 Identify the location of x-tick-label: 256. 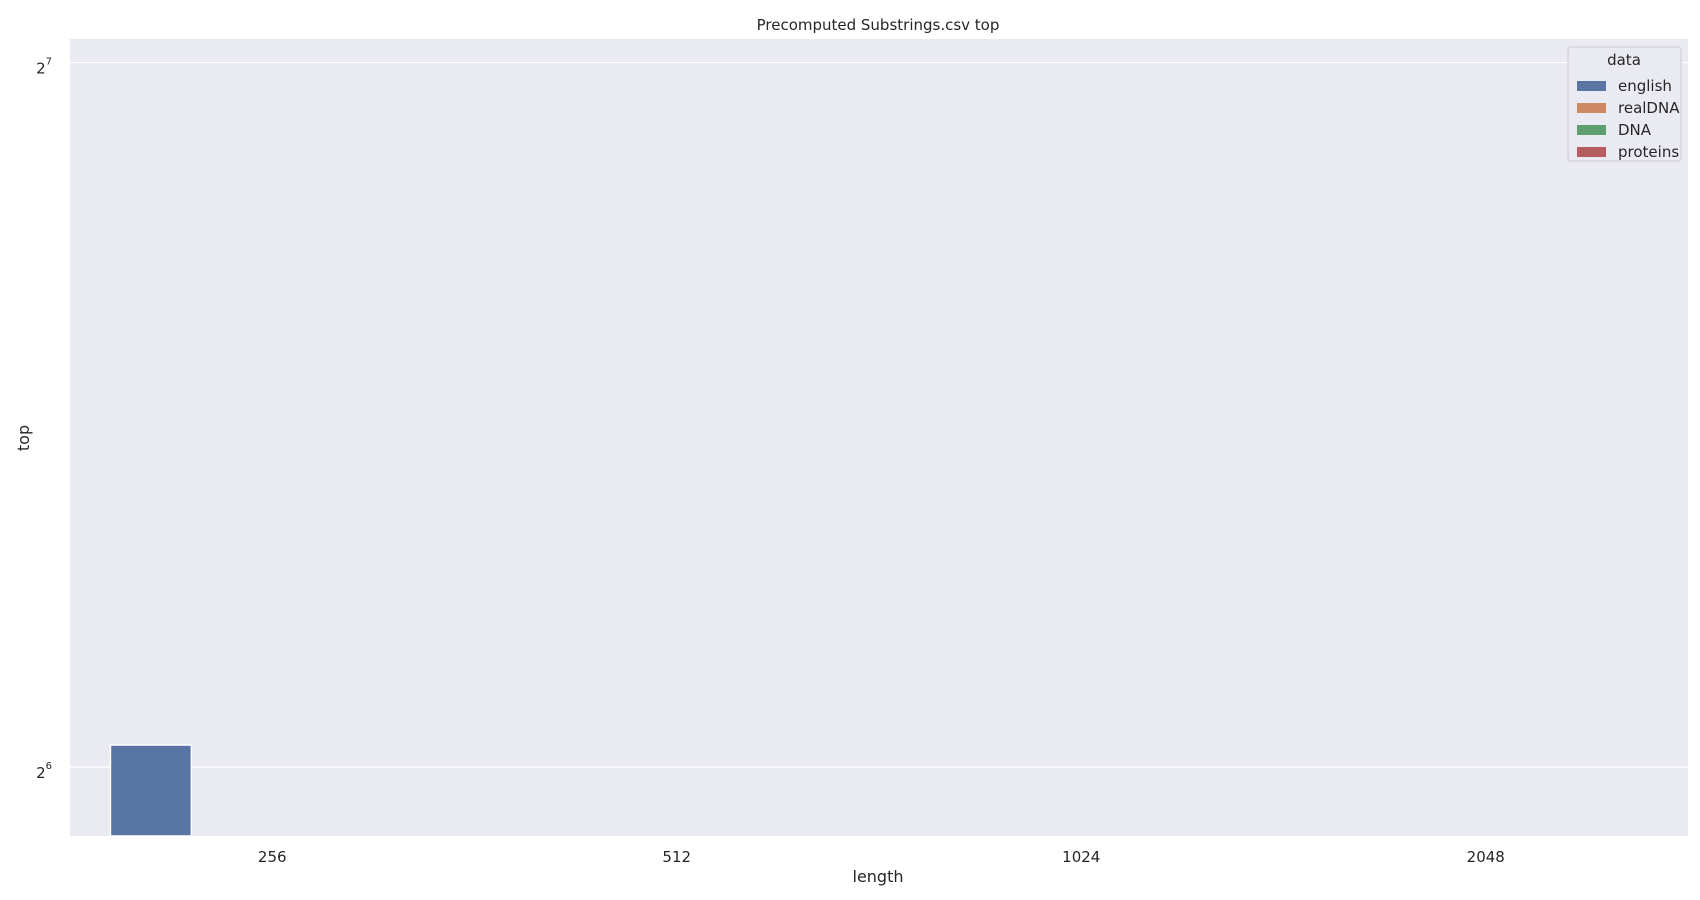
(272, 857).